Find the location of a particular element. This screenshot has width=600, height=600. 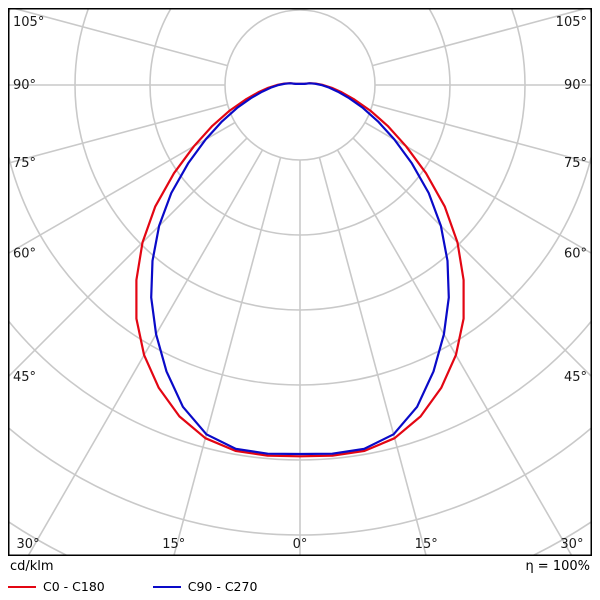

legend-item-c90-c270: C90 - C270 is located at coordinates (205, 586).